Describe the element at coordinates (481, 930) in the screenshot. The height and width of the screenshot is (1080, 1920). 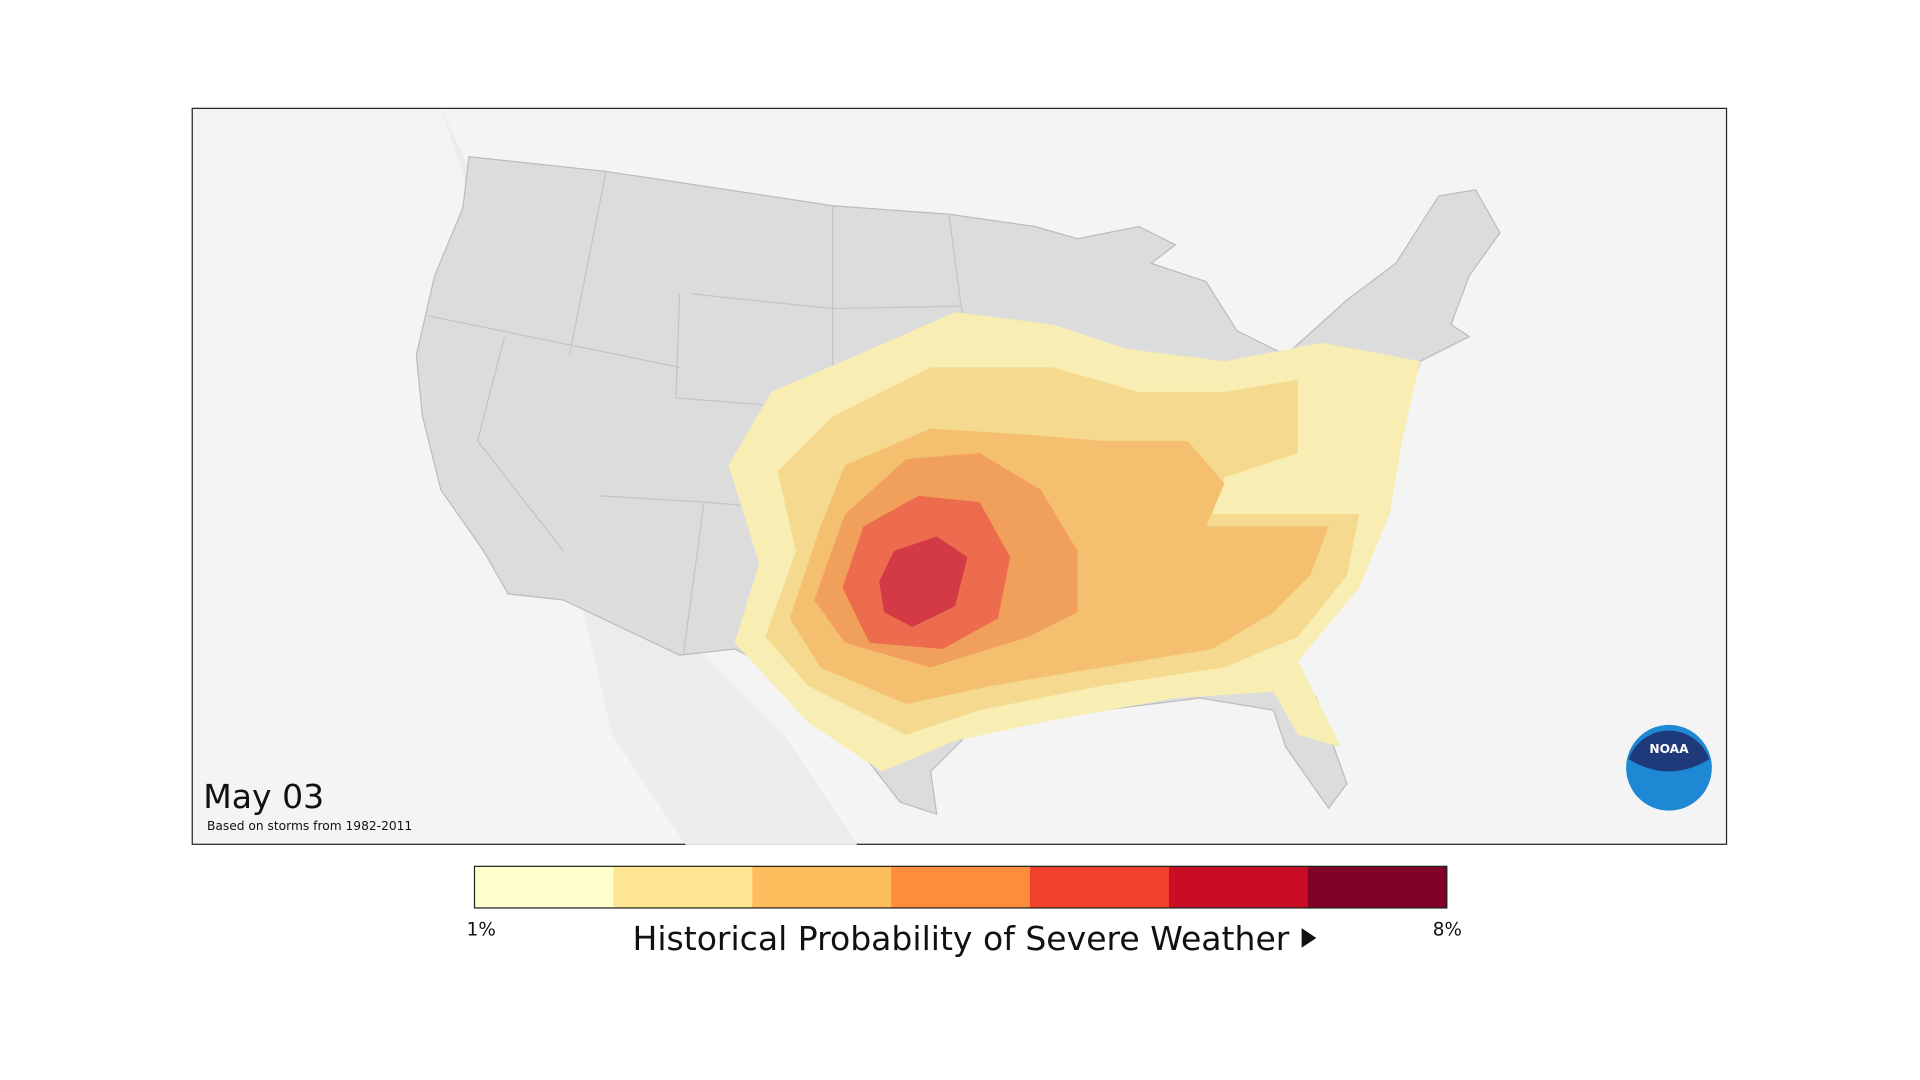
I see `legend-min: 1%` at that location.